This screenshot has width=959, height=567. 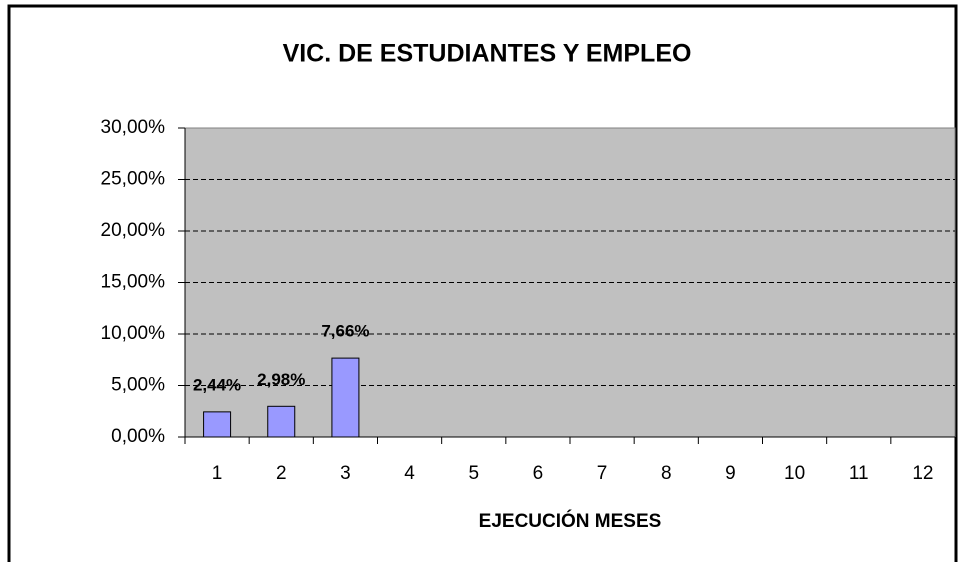 What do you see at coordinates (138, 436) in the screenshot?
I see `y-tick-label: 0,00%` at bounding box center [138, 436].